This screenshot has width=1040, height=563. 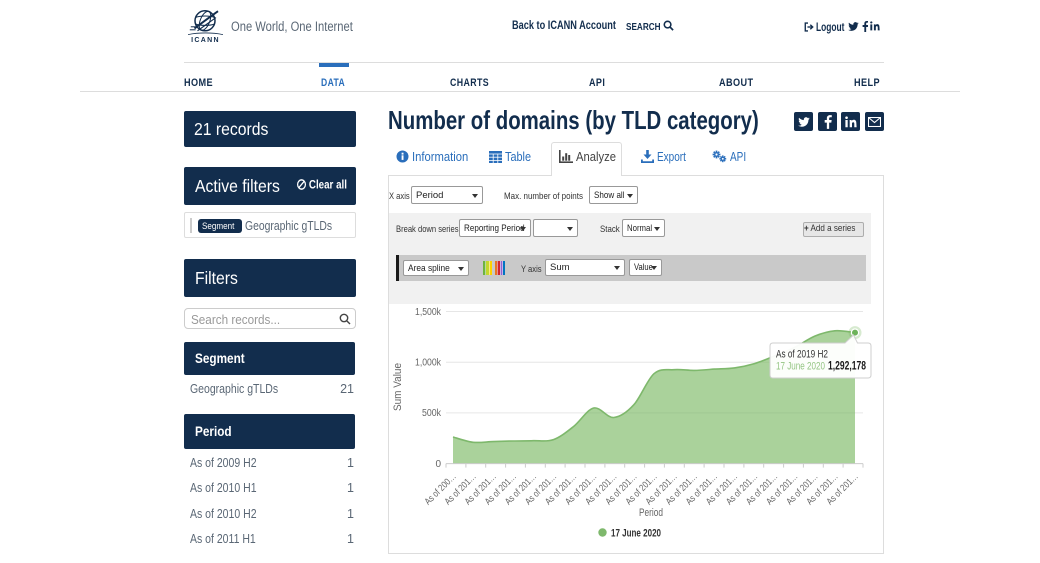 What do you see at coordinates (428, 363) in the screenshot?
I see `svg-text: 1,000k` at bounding box center [428, 363].